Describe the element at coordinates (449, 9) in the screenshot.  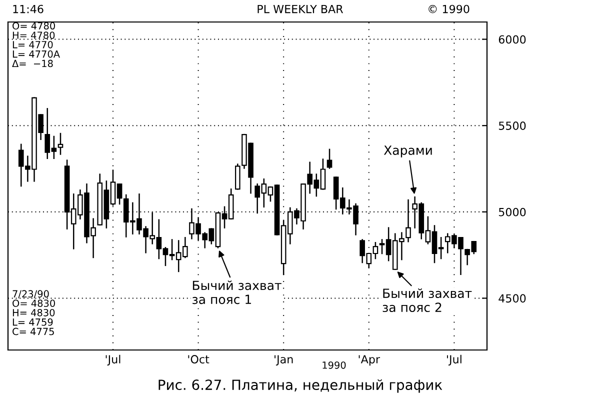
I see `text: © 1990` at that location.